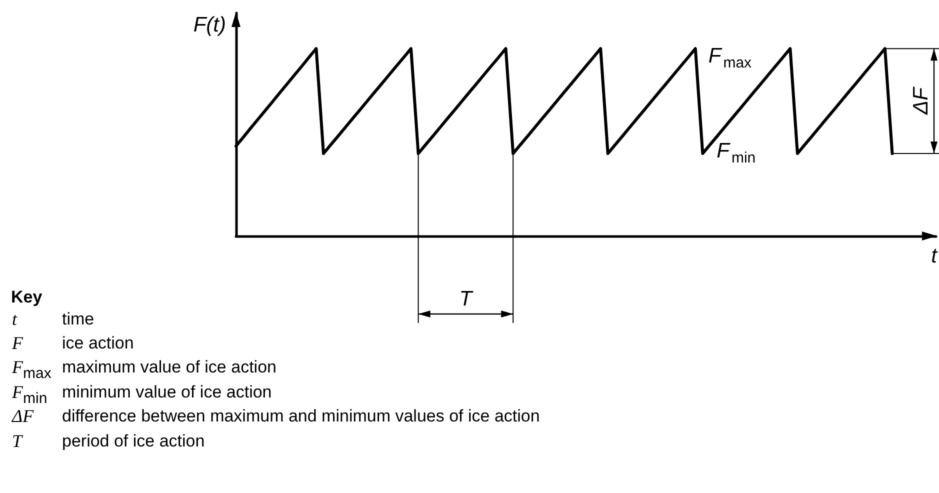  Describe the element at coordinates (23, 416) in the screenshot. I see `text: ΔF` at that location.